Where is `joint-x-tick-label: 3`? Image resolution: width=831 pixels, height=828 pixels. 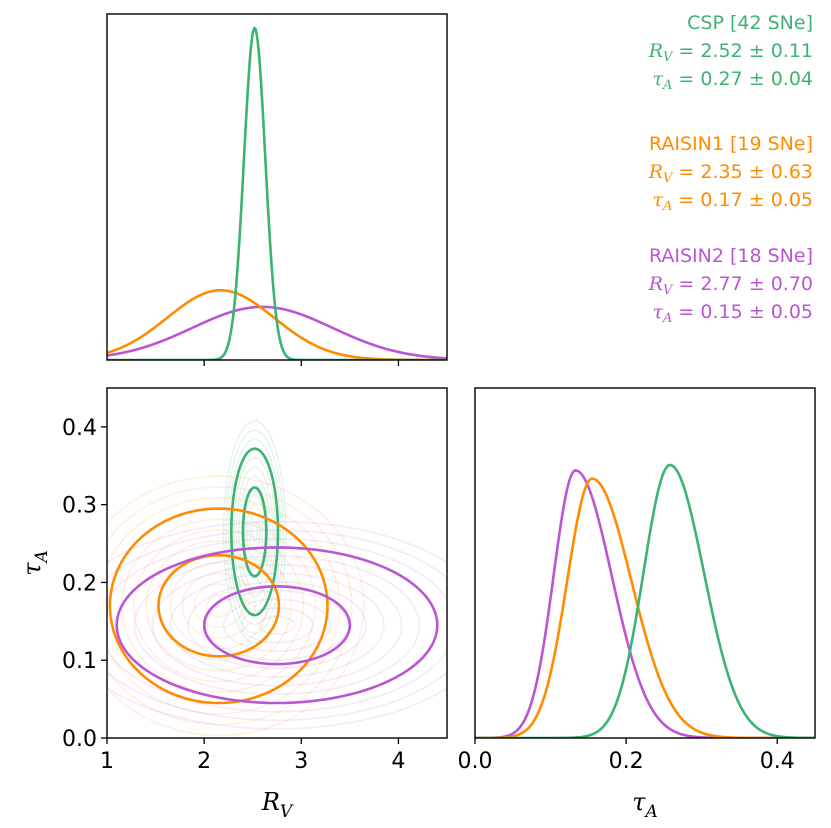 joint-x-tick-label: 3 is located at coordinates (301, 761).